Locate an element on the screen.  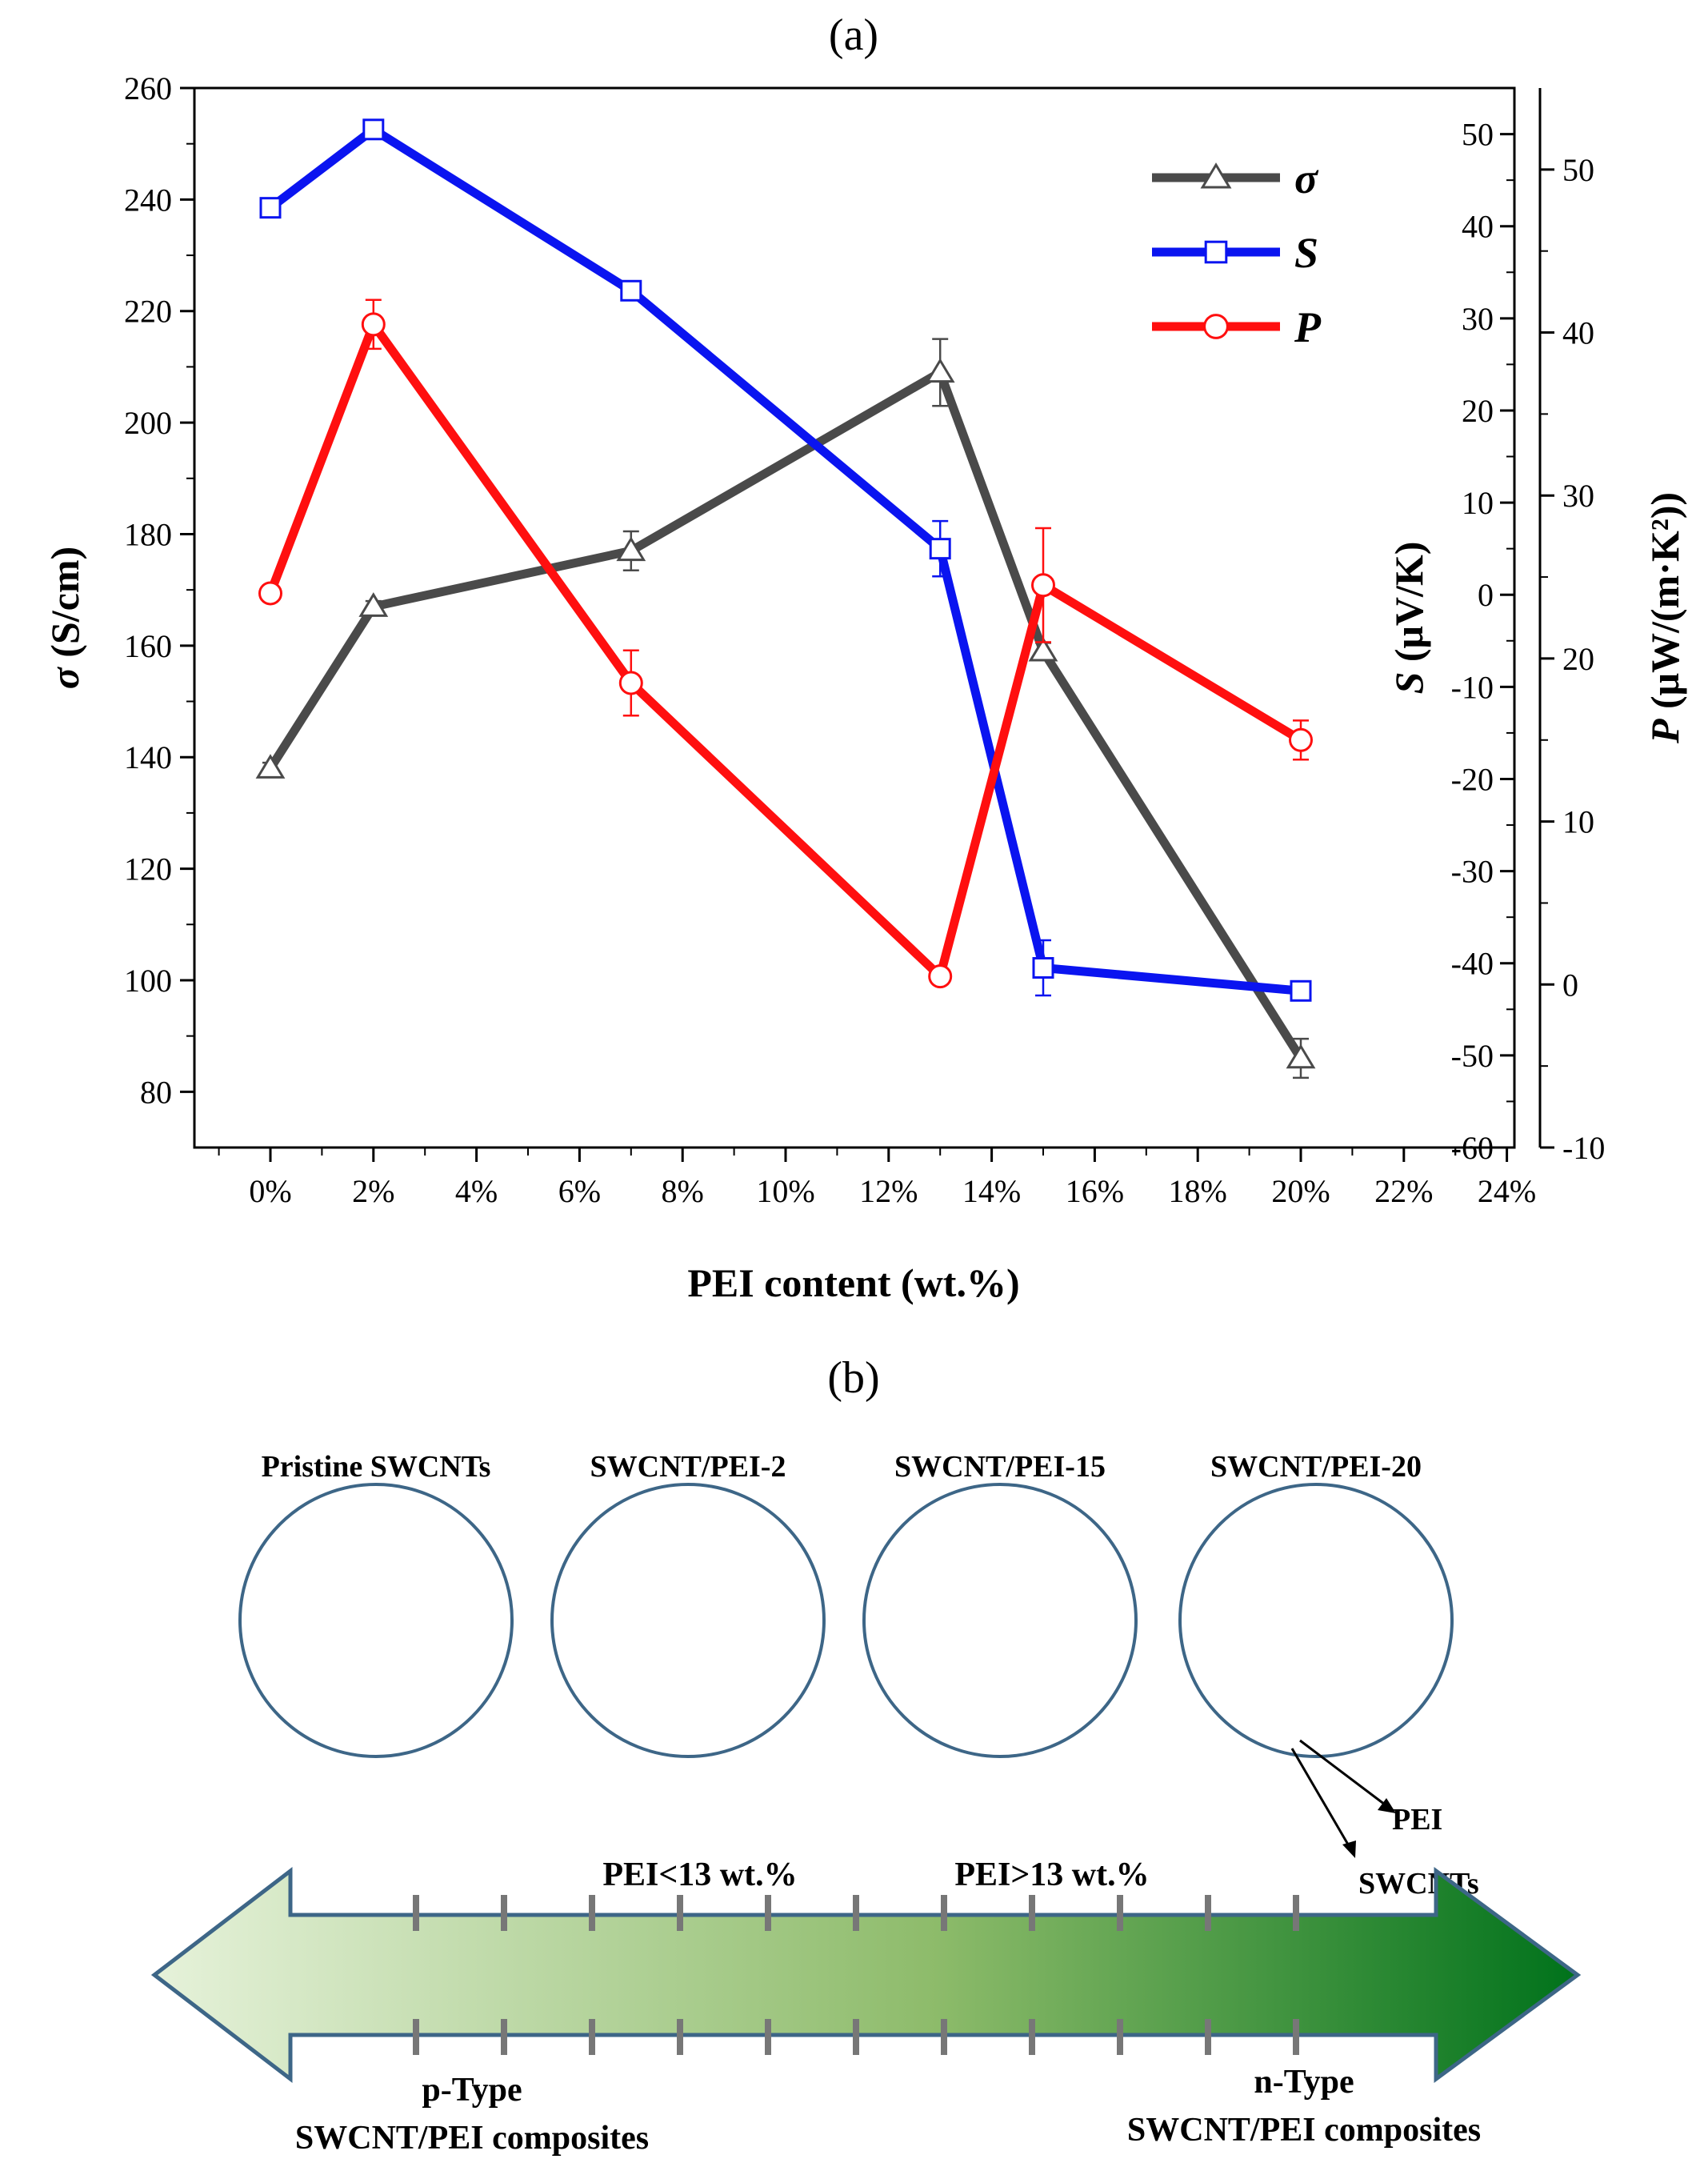
x-tick-label: 10% is located at coordinates (785, 1191).